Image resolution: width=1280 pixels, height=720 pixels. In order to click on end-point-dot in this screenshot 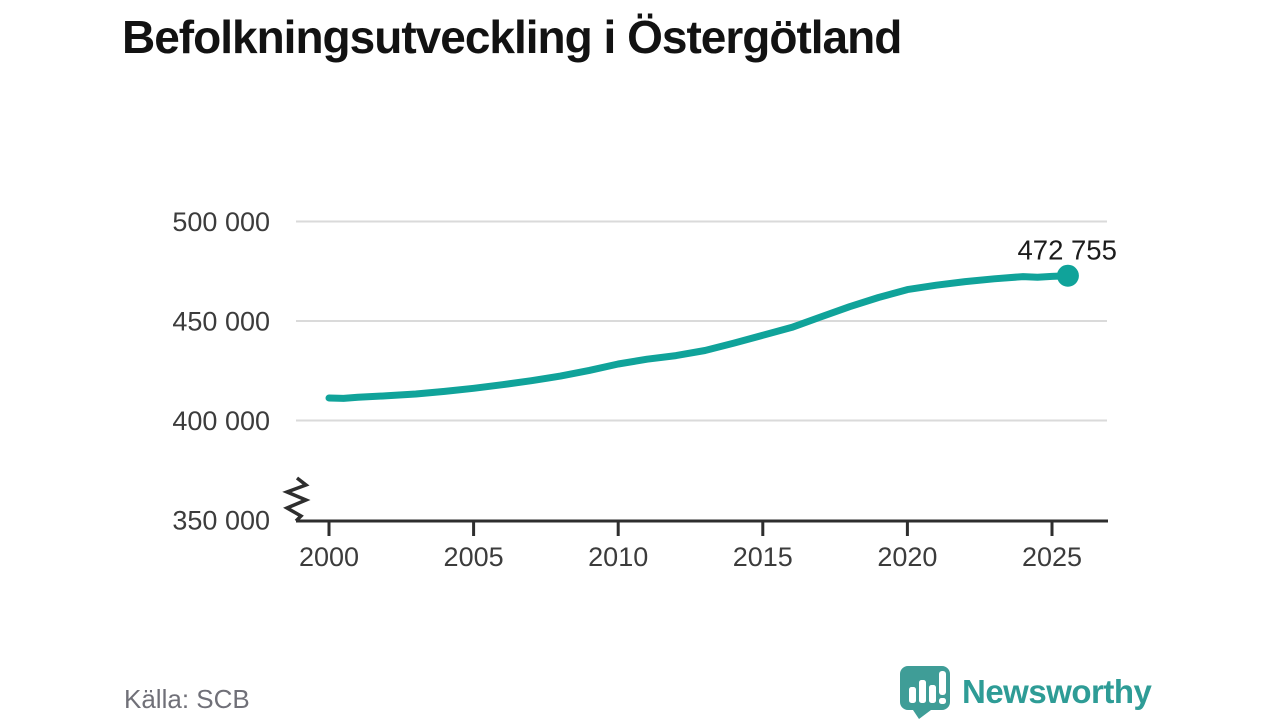, I will do `click(1067, 275)`.